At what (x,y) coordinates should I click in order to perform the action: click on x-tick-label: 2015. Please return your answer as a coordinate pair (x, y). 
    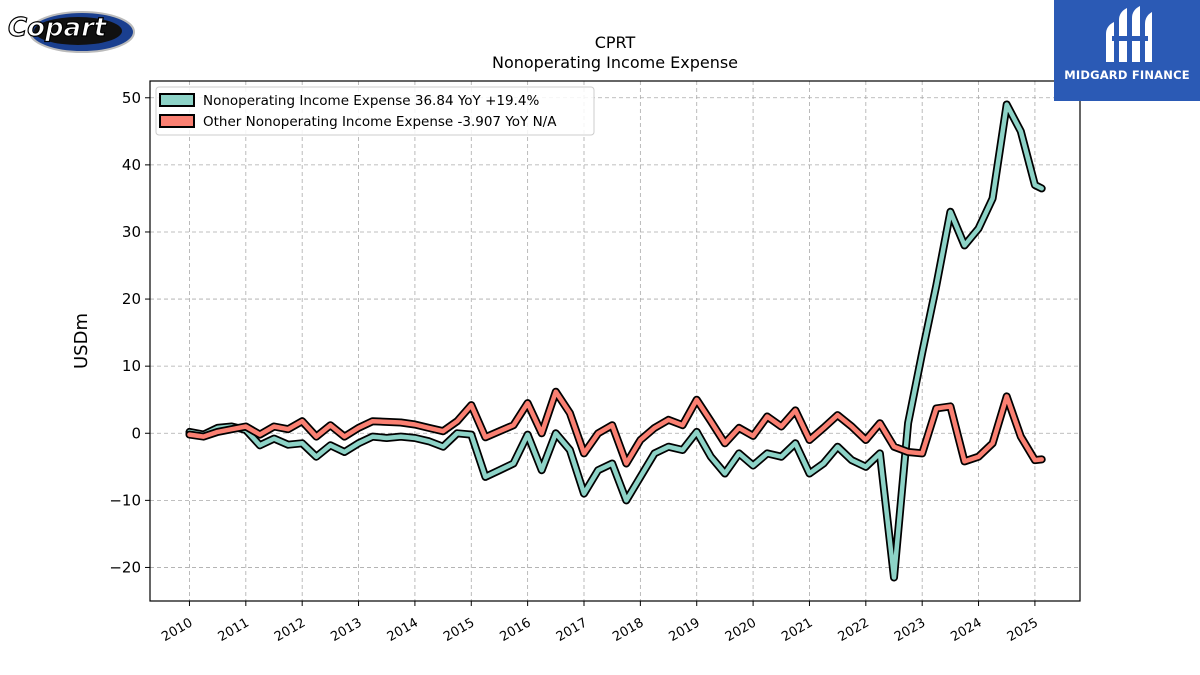
    Looking at the image, I should click on (459, 630).